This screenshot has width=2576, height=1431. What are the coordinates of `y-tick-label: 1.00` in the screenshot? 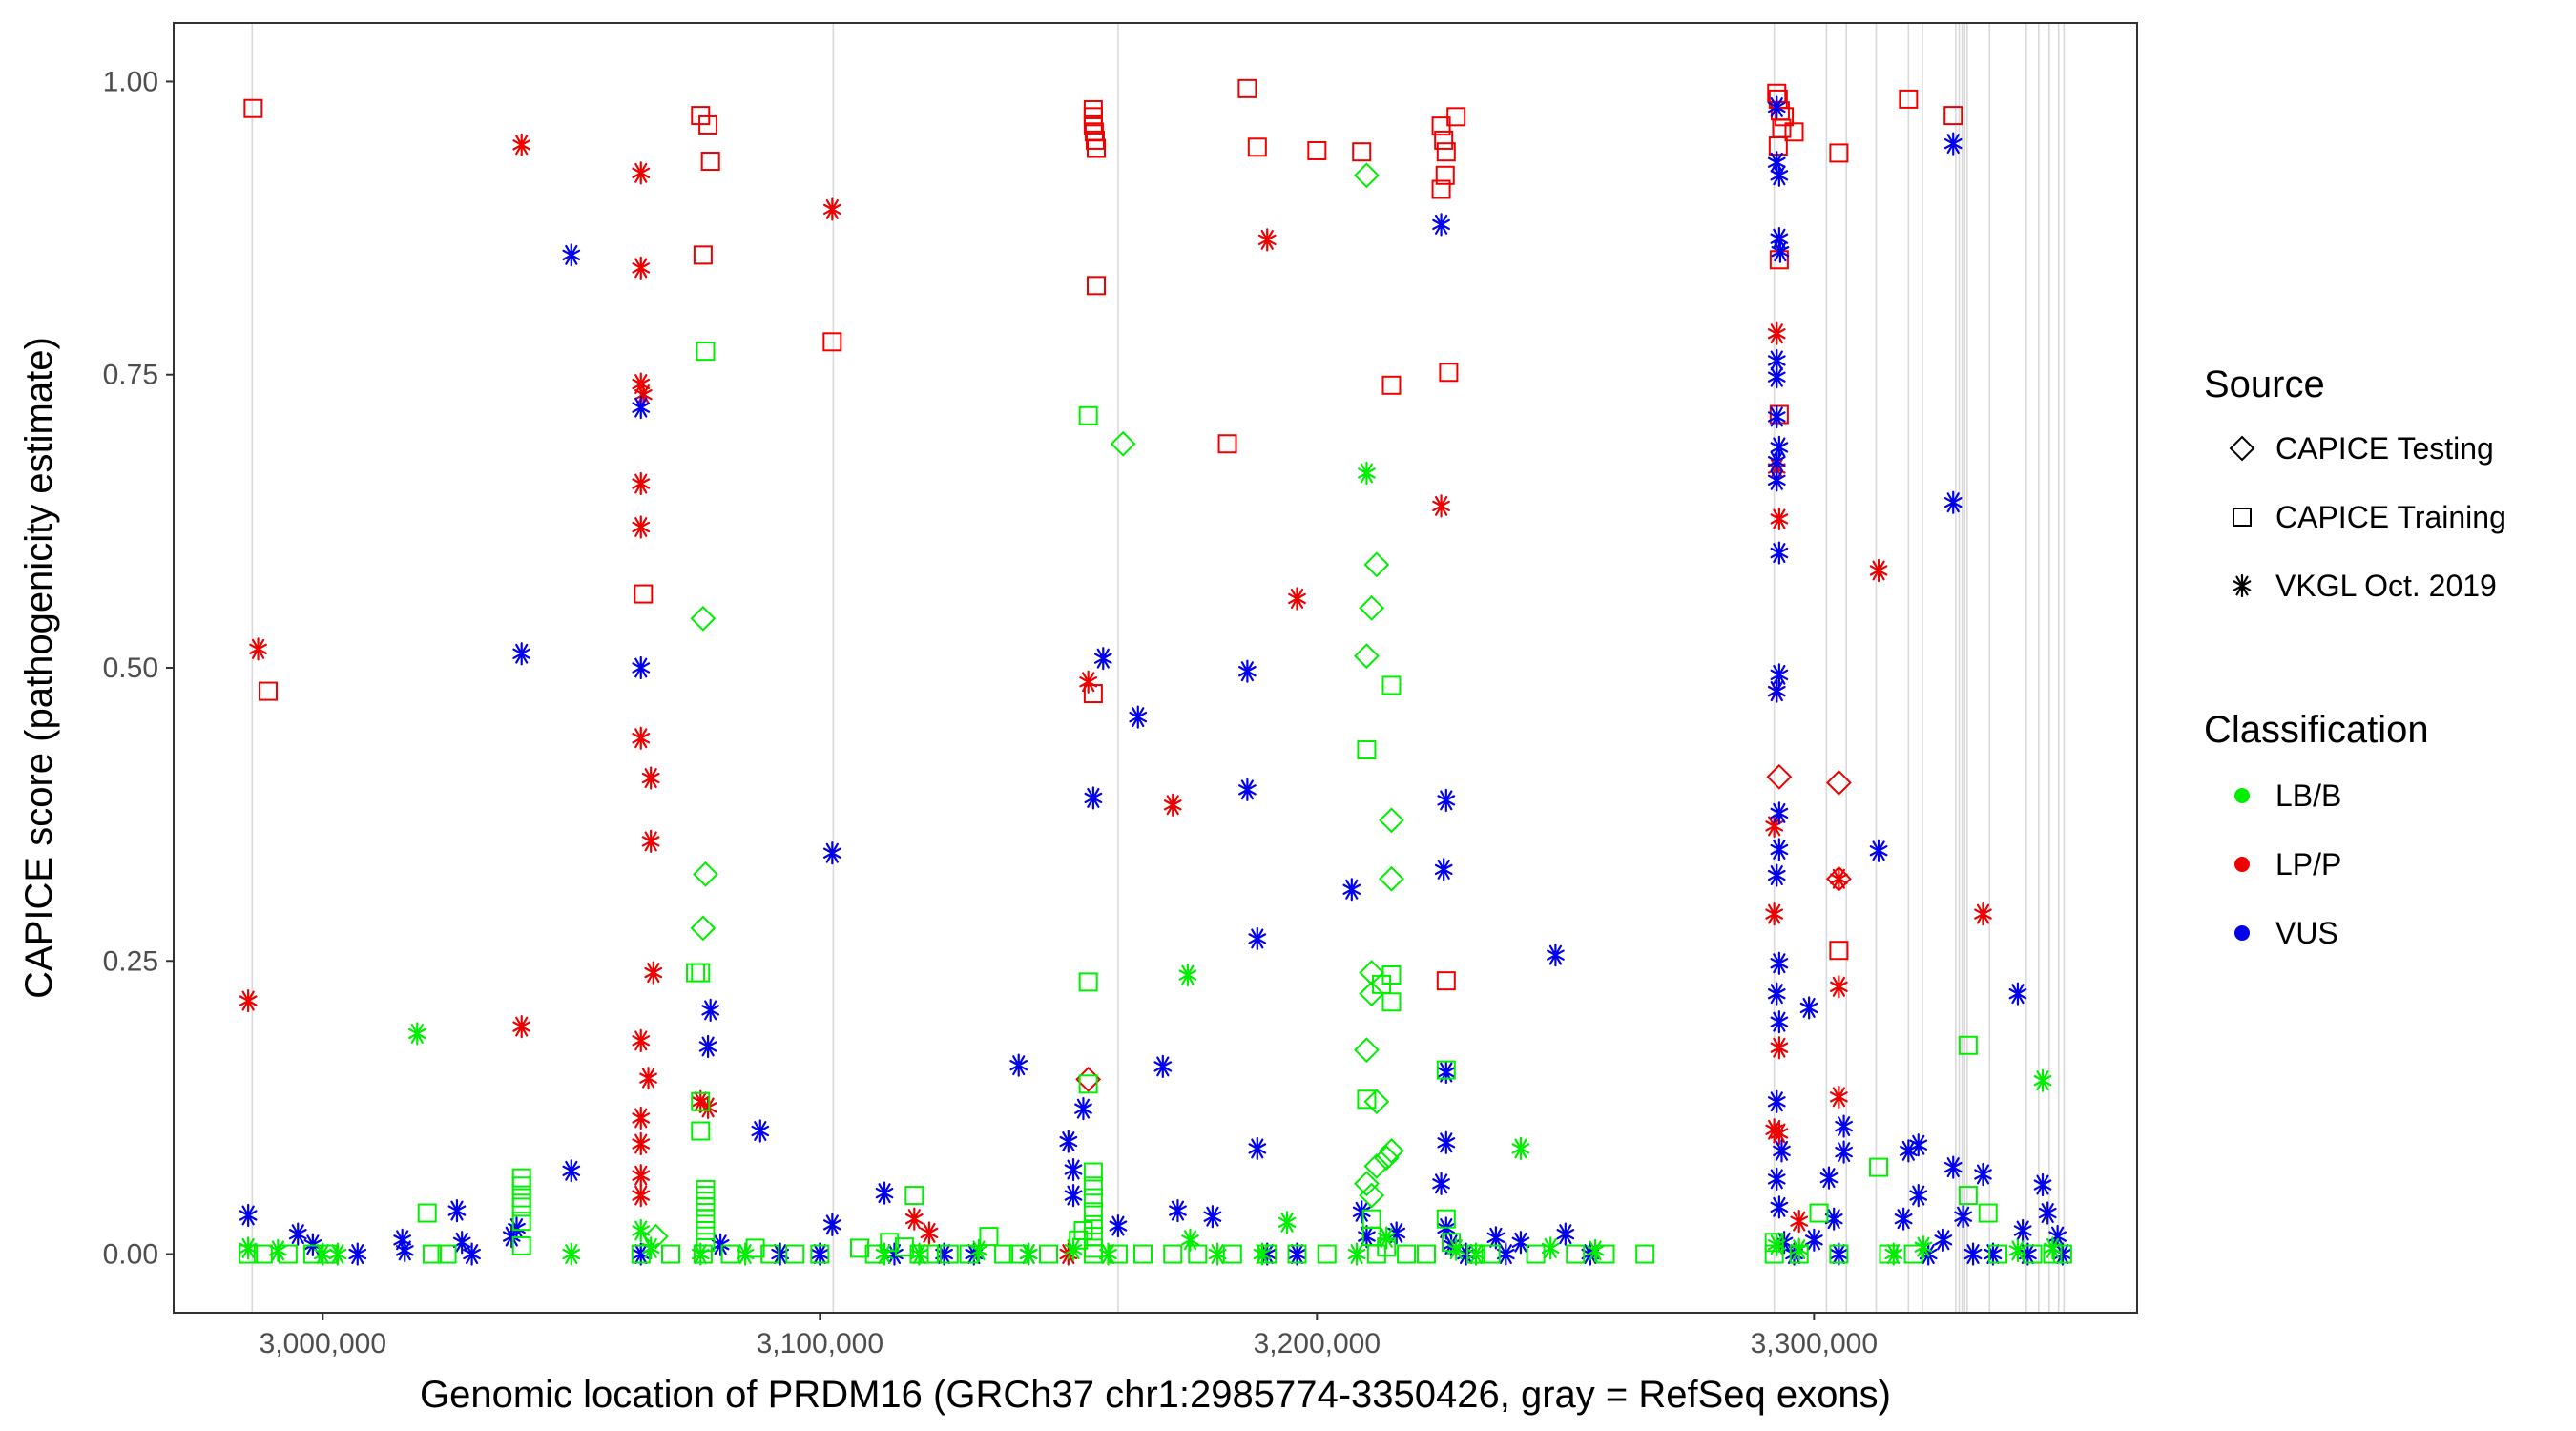 It's located at (130, 81).